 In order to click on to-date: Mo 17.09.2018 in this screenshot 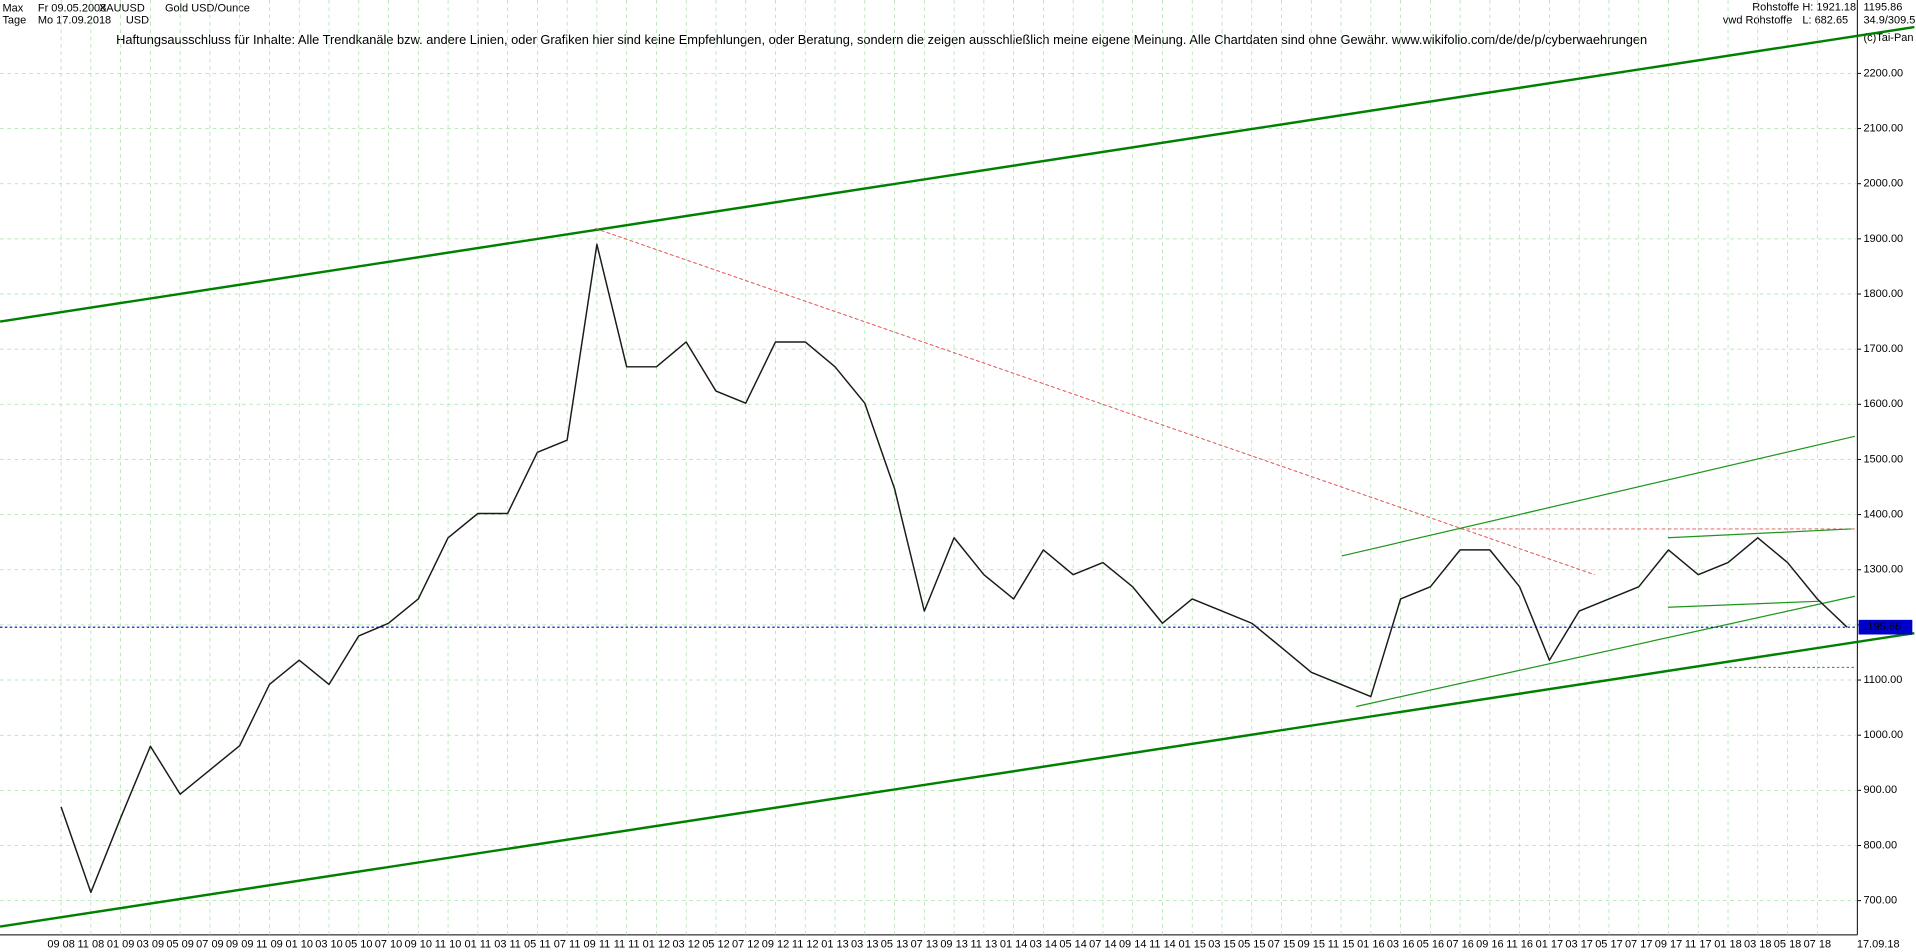, I will do `click(74, 21)`.